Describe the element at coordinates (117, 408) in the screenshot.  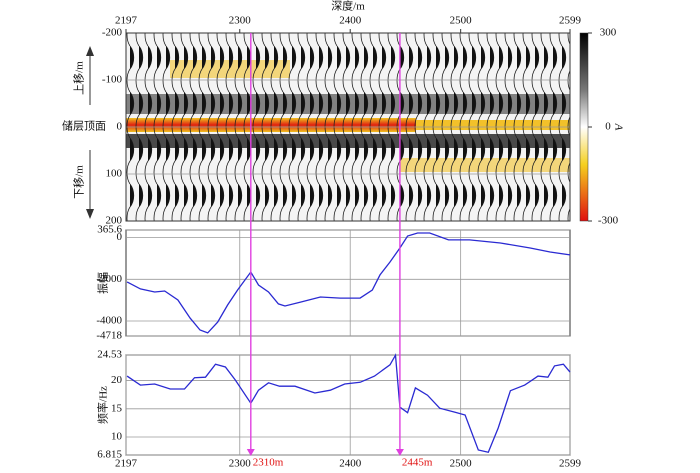
I see `y-tick-label: 15` at that location.